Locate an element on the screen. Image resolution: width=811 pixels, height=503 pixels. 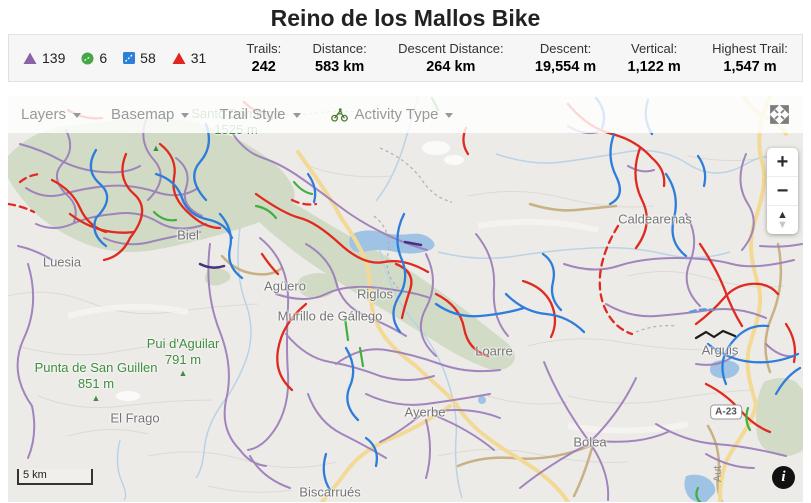
town-label-murillo-de-g-llego: Murillo de Gállego is located at coordinates (330, 316).